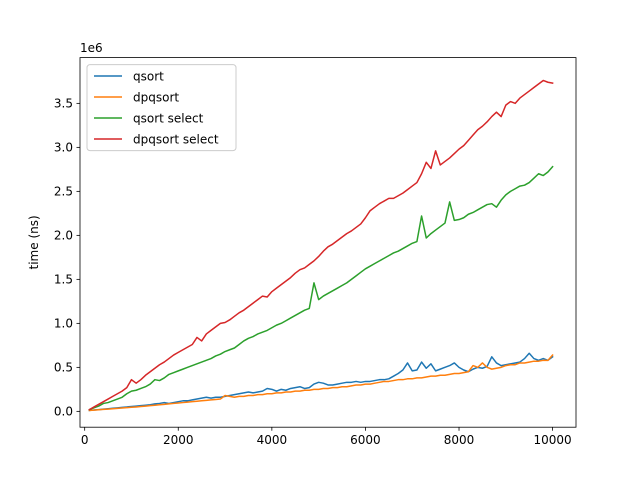  What do you see at coordinates (148, 76) in the screenshot?
I see `legend-label: qsort` at bounding box center [148, 76].